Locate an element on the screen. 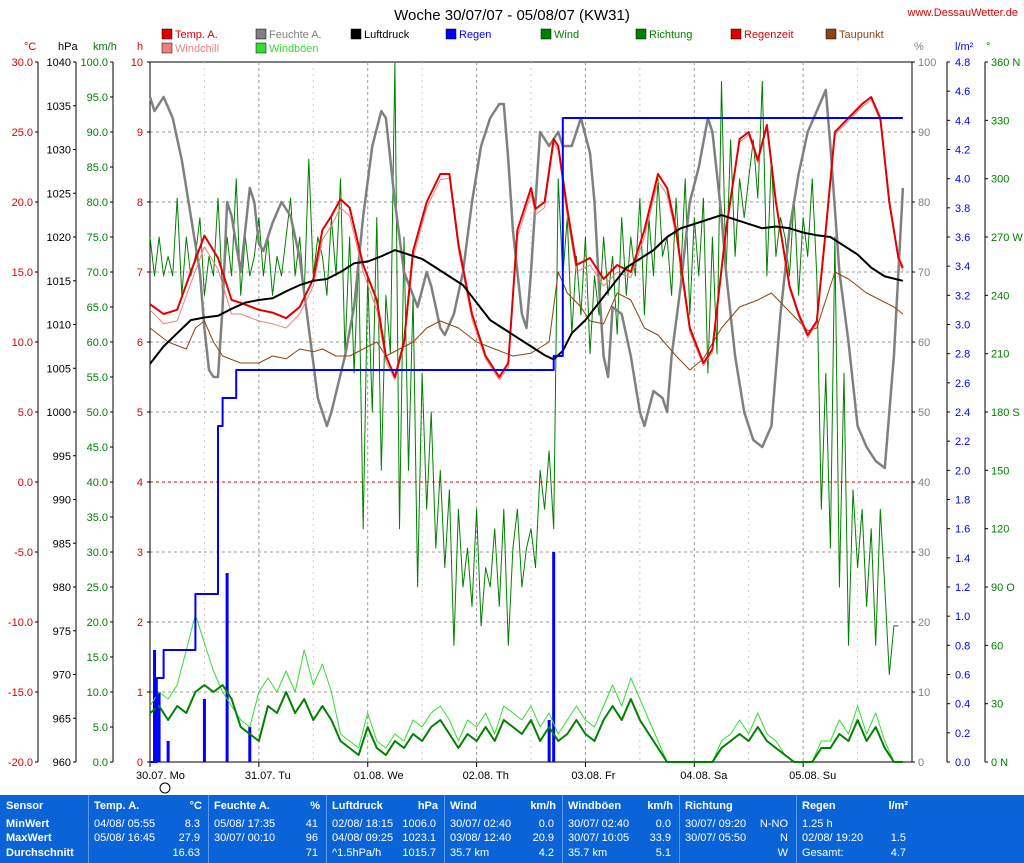 The image size is (1024, 863). axis-tick-label-rain: 4.4 is located at coordinates (962, 121).